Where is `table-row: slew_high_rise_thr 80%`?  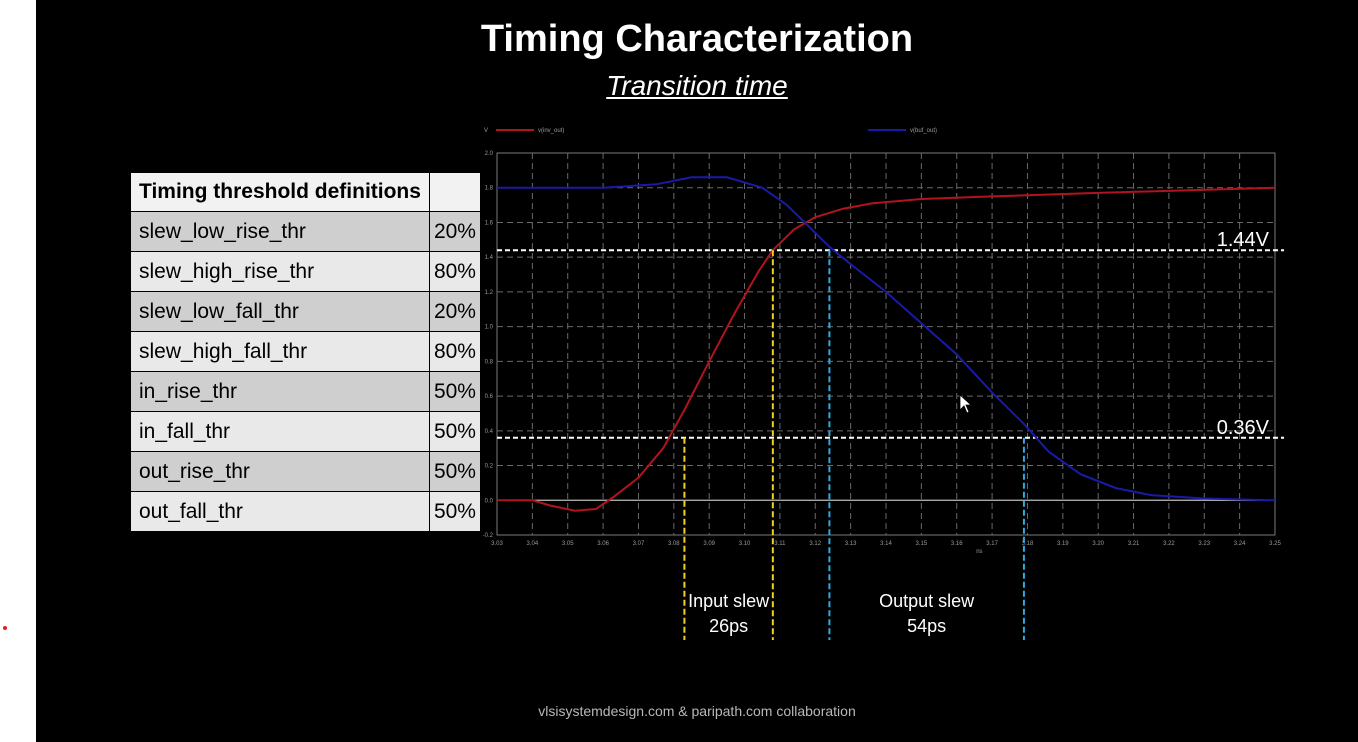
table-row: slew_high_rise_thr 80% is located at coordinates (305, 271).